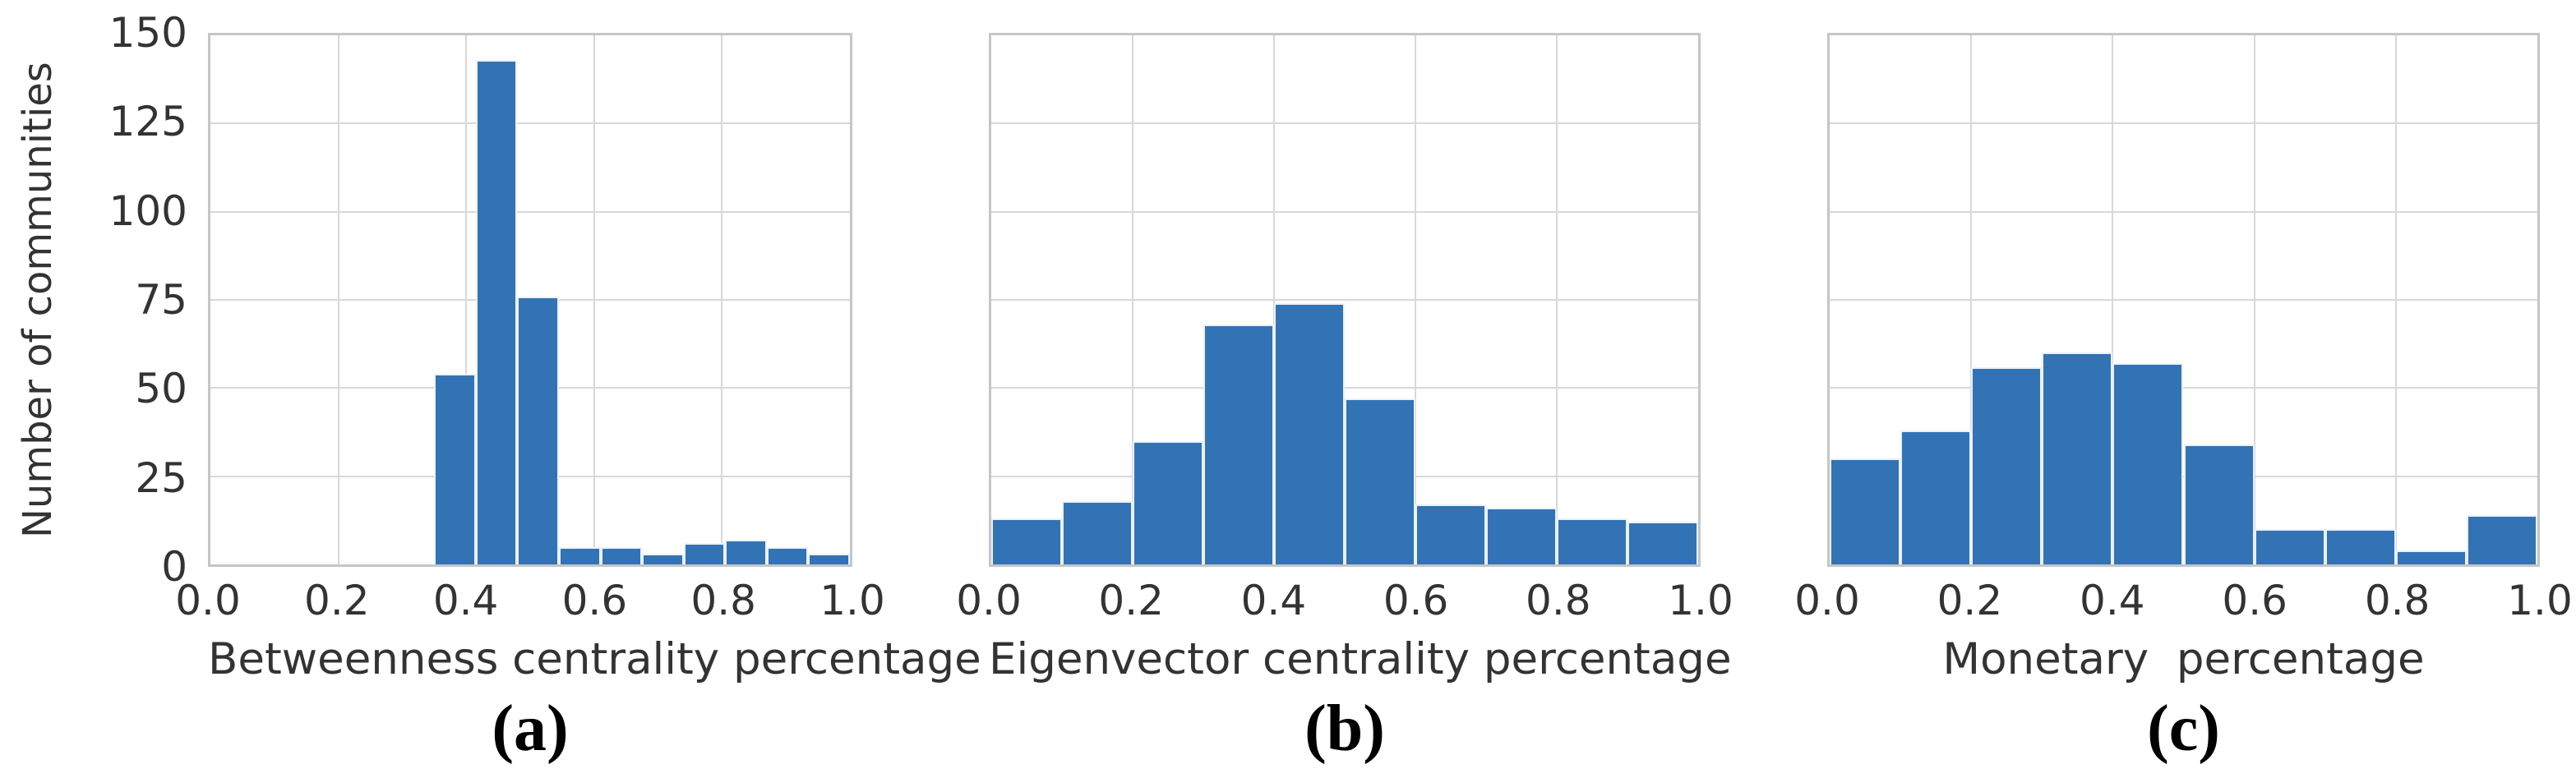  What do you see at coordinates (2183, 729) in the screenshot?
I see `panel-letter-c: (c)` at bounding box center [2183, 729].